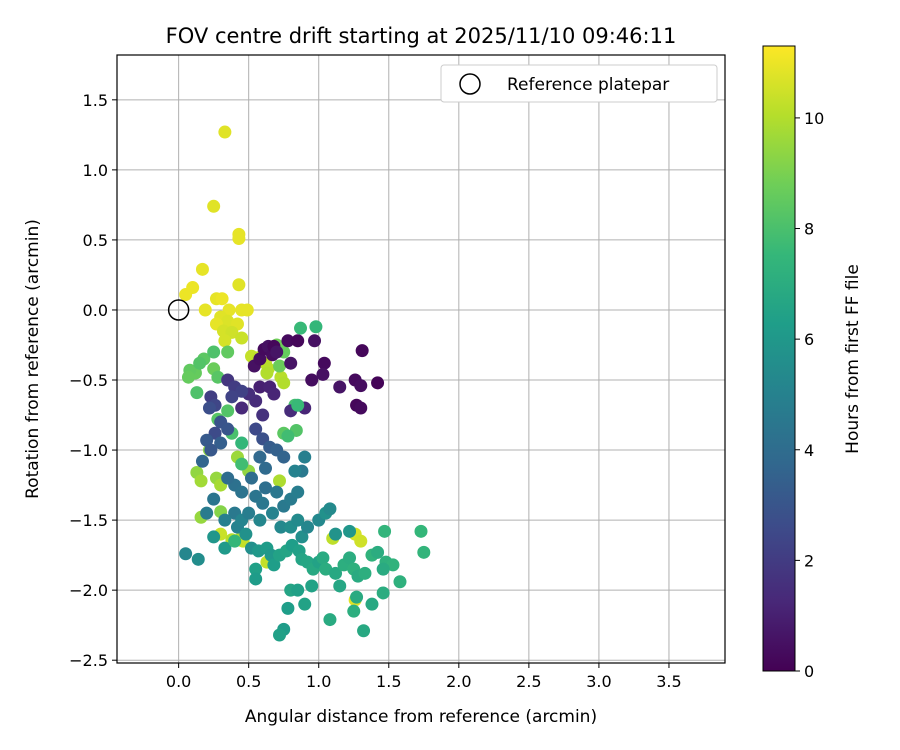  Describe the element at coordinates (178, 681) in the screenshot. I see `x-tick-label: 0.0` at that location.